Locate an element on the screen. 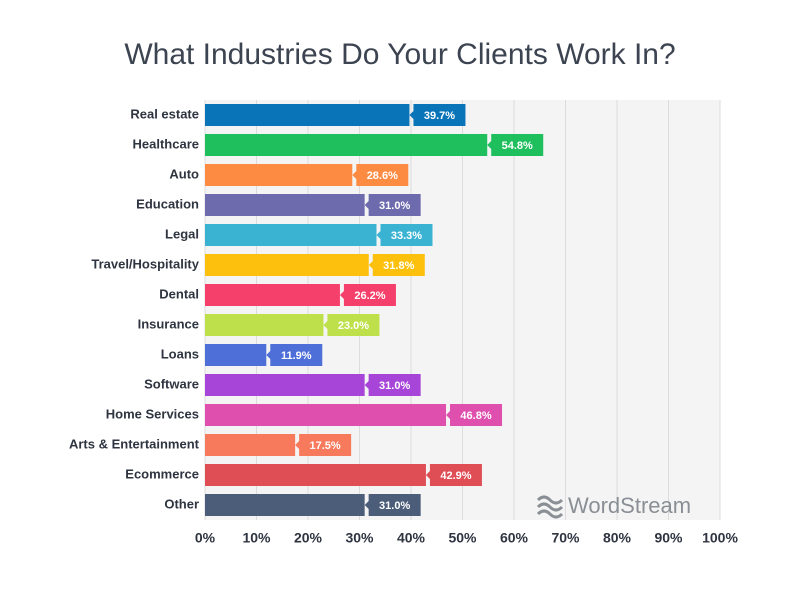 Image resolution: width=800 pixels, height=589 pixels. y-tick-label: Insurance is located at coordinates (168, 323).